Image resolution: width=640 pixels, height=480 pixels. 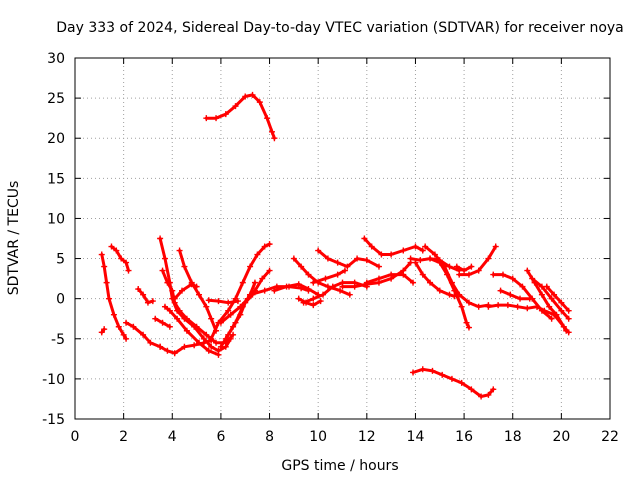 What do you see at coordinates (172, 437) in the screenshot?
I see `x-tick-label: 4` at bounding box center [172, 437].